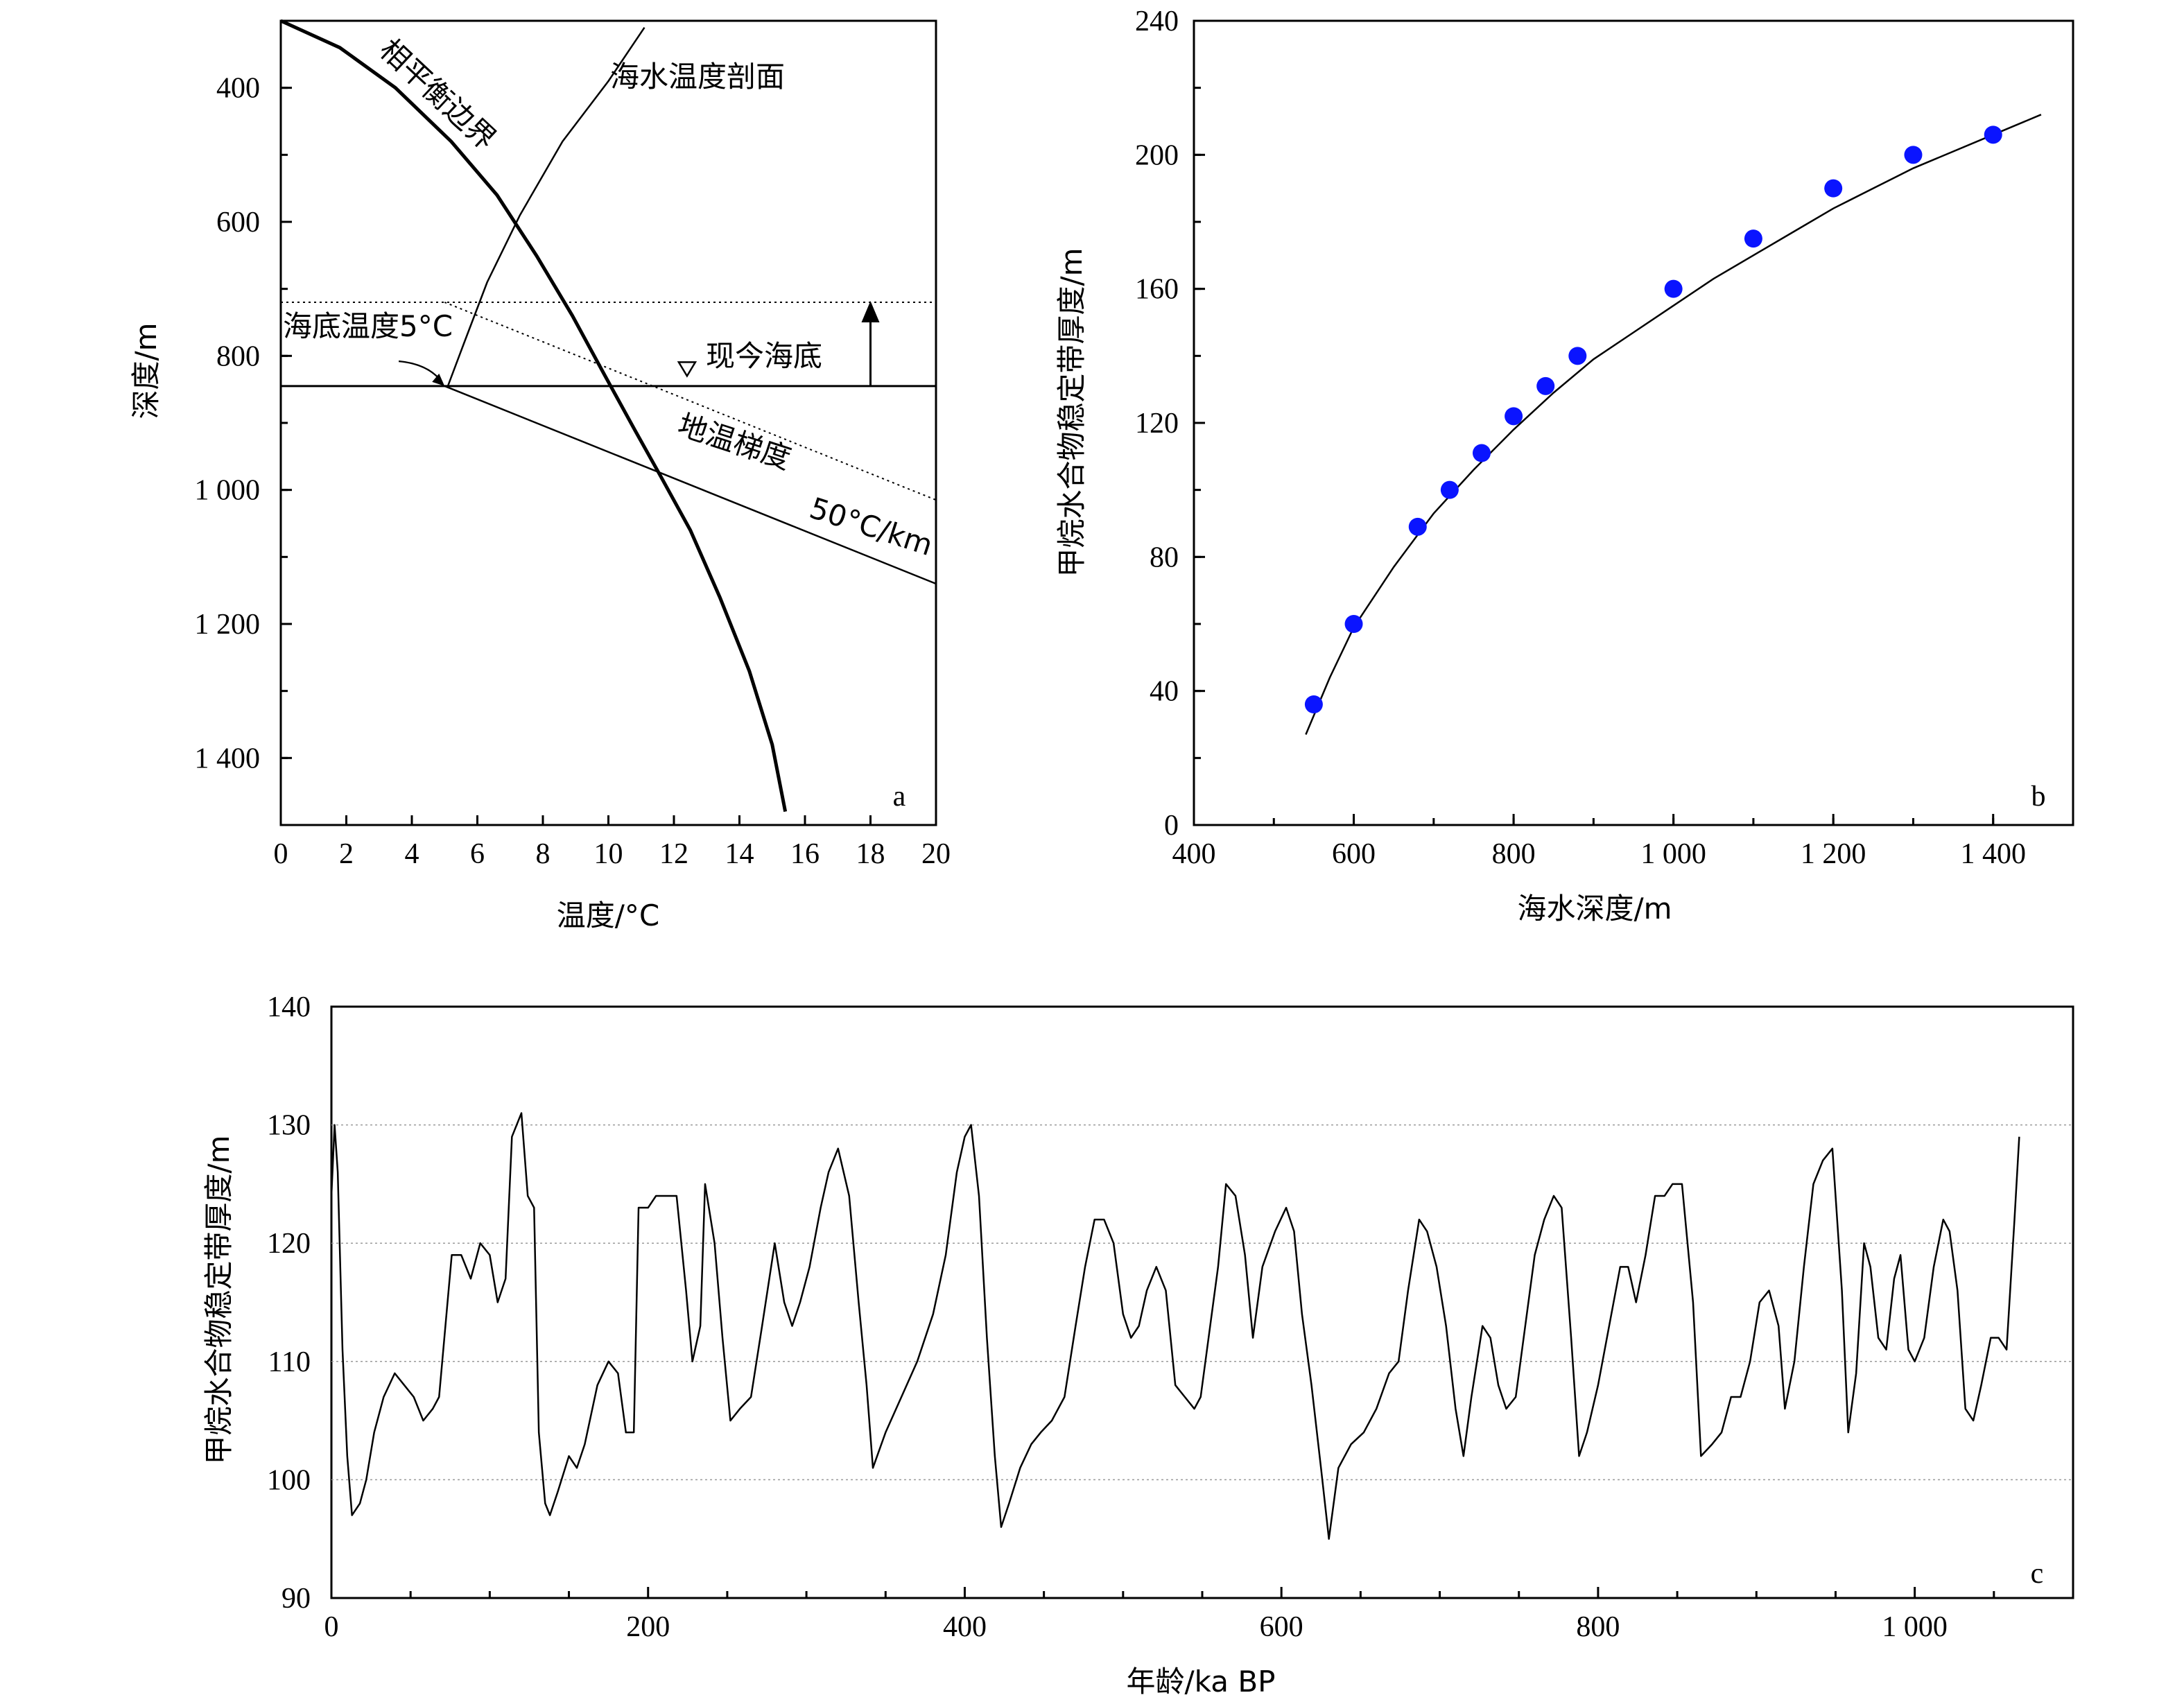  Describe the element at coordinates (1993, 854) in the screenshot. I see `panel-b-x-tick-label: 1 400` at that location.